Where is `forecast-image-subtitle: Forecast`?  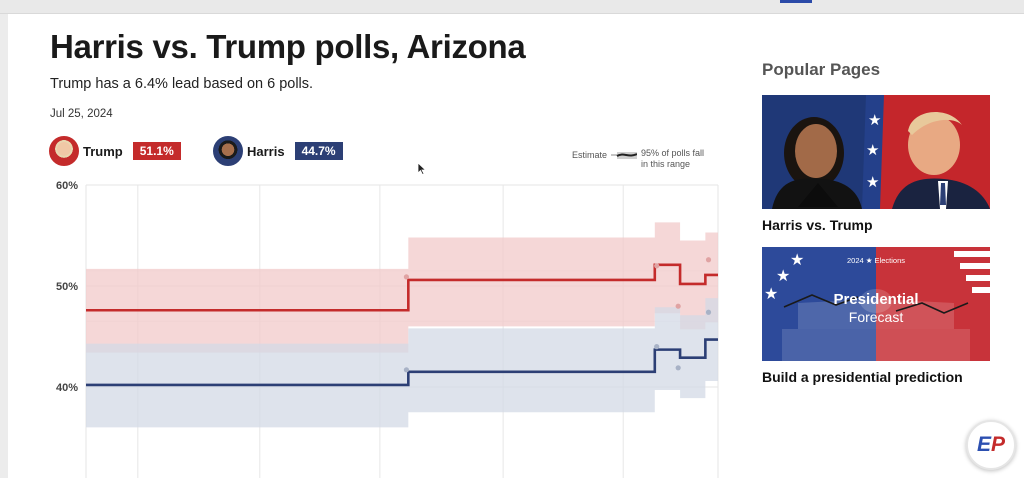
forecast-image-subtitle: Forecast is located at coordinates (876, 317).